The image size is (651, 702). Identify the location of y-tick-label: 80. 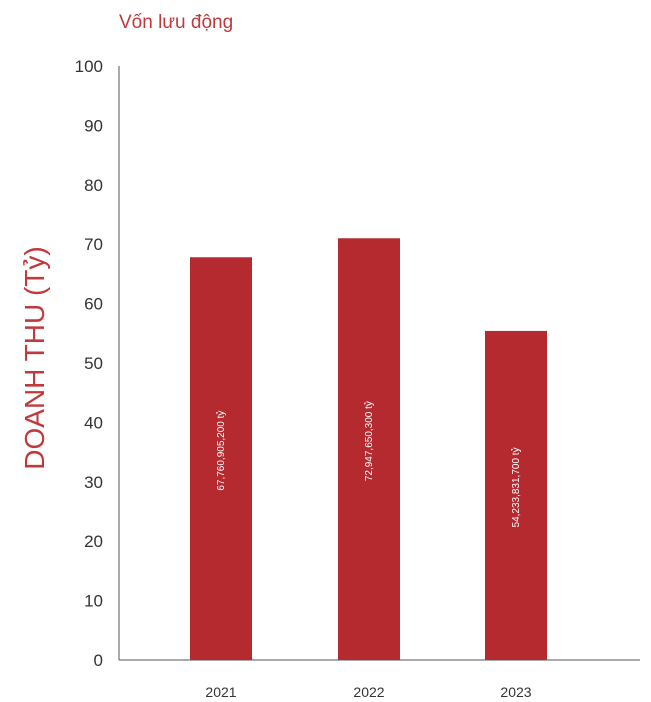
(93, 185).